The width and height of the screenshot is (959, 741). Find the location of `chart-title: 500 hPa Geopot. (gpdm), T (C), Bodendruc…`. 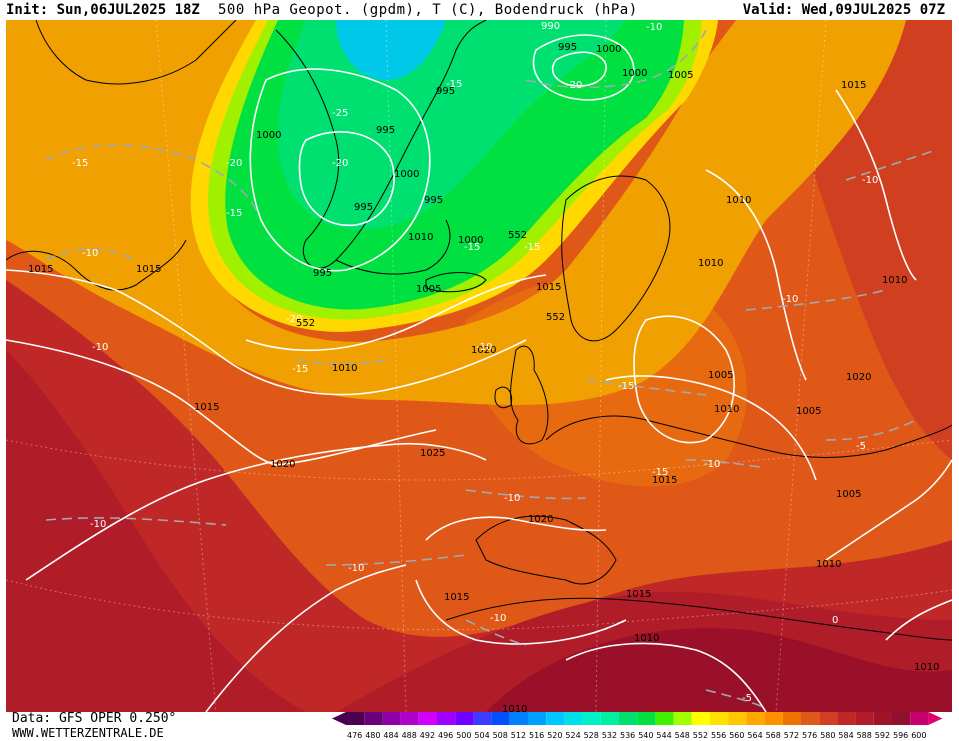

chart-title: 500 hPa Geopot. (gpdm), T (C), Bodendruc… is located at coordinates (428, 10).